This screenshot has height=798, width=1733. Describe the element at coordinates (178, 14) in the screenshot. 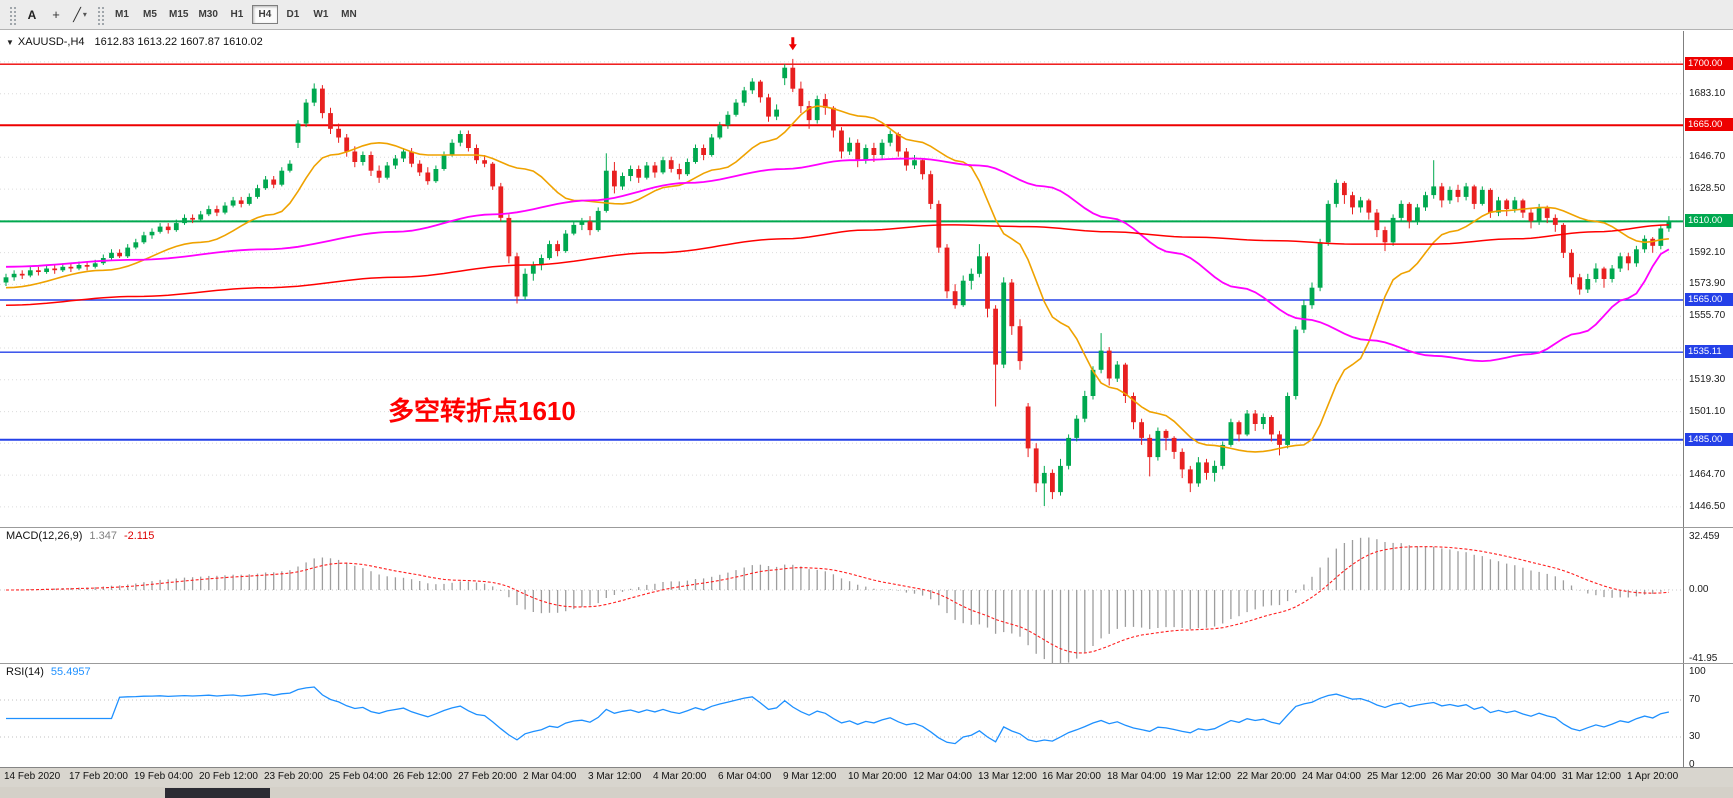

I see `timeframe-button-m15: M15` at that location.